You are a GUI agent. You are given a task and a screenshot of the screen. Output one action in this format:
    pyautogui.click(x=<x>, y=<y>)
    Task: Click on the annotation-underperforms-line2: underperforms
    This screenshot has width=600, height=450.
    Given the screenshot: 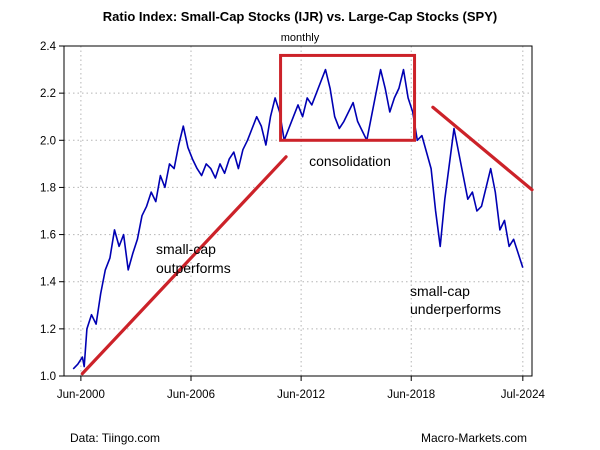 What is the action you would take?
    pyautogui.click(x=455, y=309)
    